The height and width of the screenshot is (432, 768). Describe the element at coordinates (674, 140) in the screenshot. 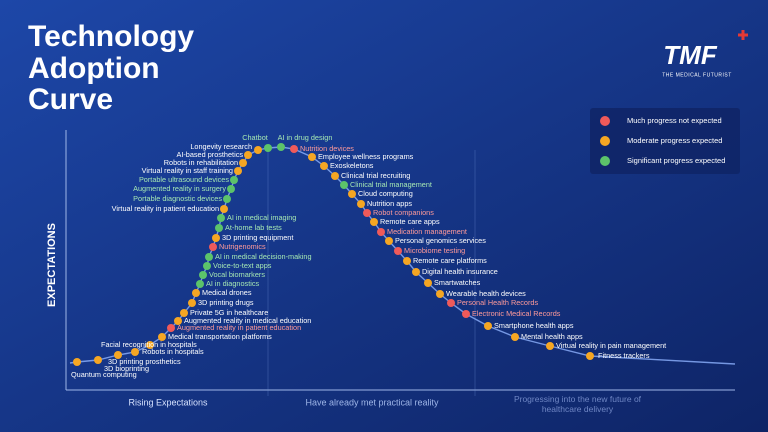

I see `legend-label: Moderate progress expected` at that location.